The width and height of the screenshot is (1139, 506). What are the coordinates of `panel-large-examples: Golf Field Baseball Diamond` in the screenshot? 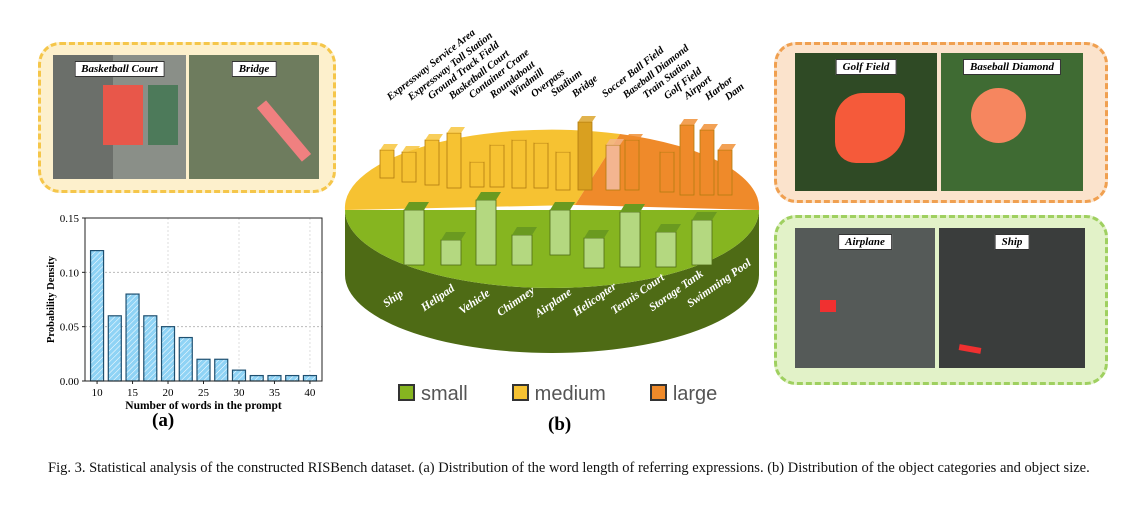 It's located at (941, 122).